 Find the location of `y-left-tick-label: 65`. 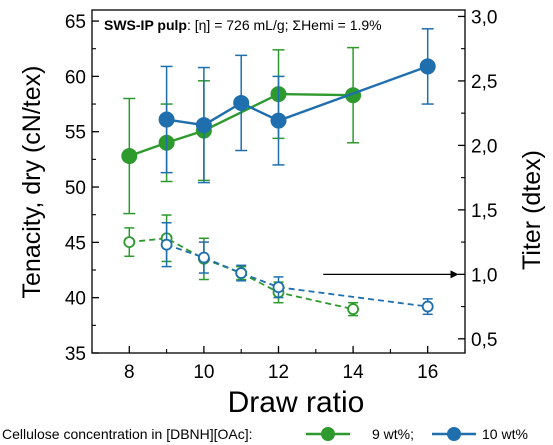

y-left-tick-label: 65 is located at coordinates (75, 22).